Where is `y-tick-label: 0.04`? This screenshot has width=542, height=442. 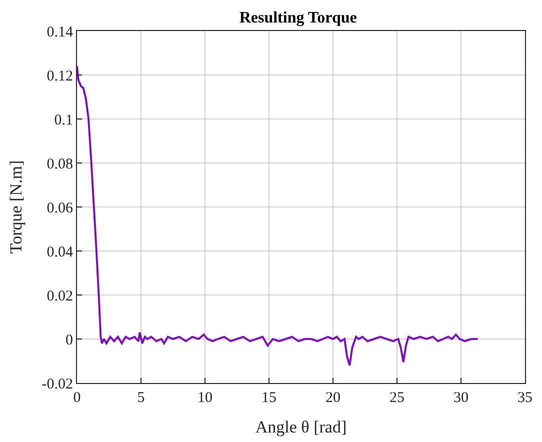 y-tick-label: 0.04 is located at coordinates (60, 252).